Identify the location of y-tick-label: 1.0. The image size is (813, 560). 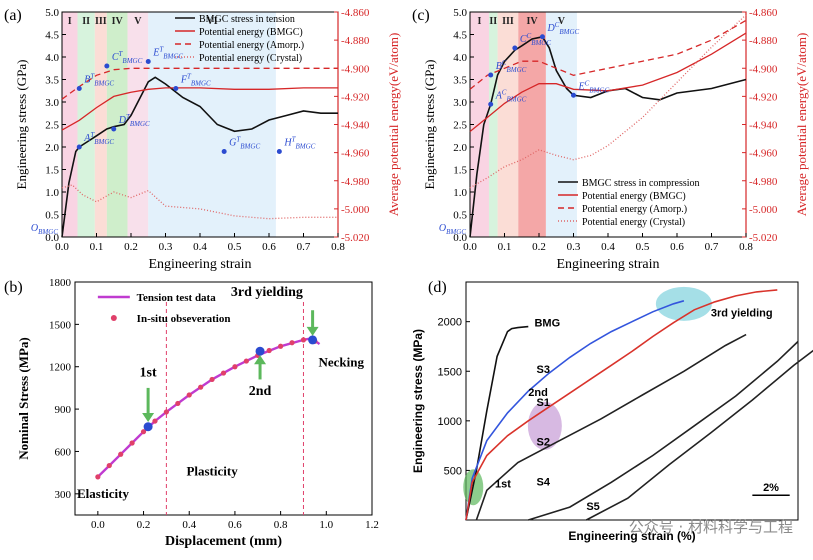
(52, 193).